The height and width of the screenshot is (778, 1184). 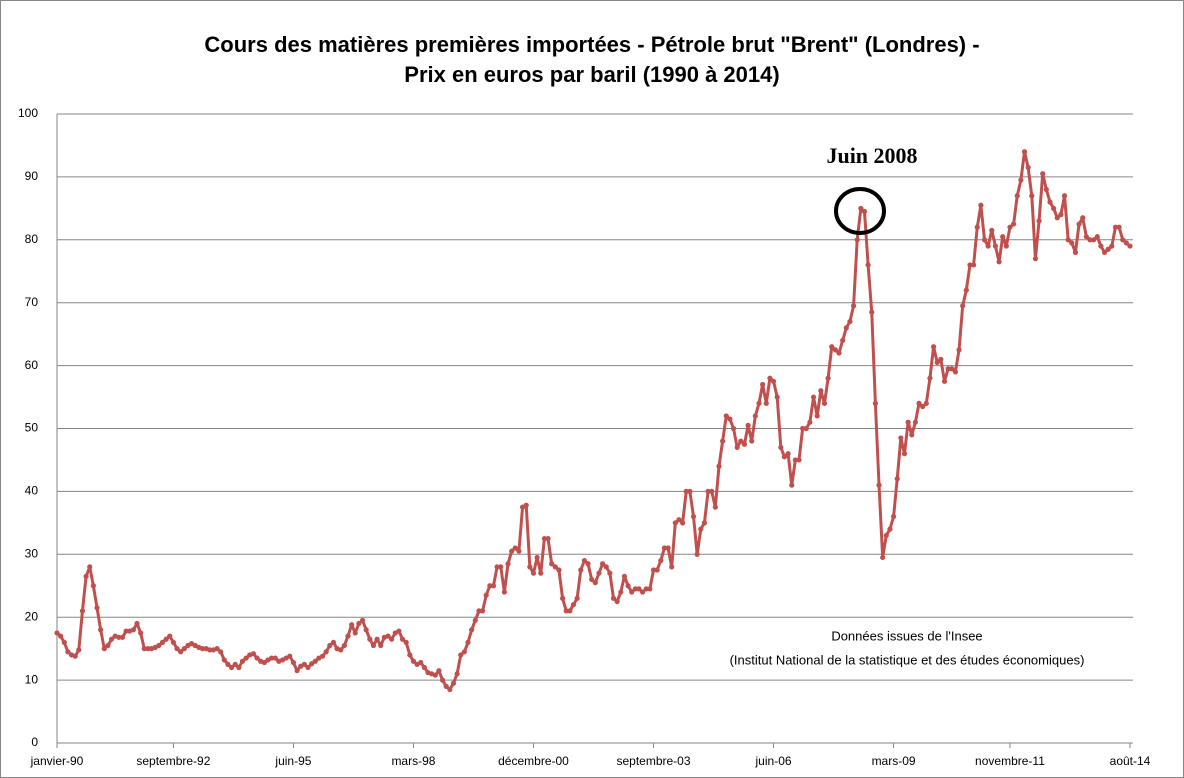 What do you see at coordinates (32, 176) in the screenshot?
I see `y-tick-label: 90` at bounding box center [32, 176].